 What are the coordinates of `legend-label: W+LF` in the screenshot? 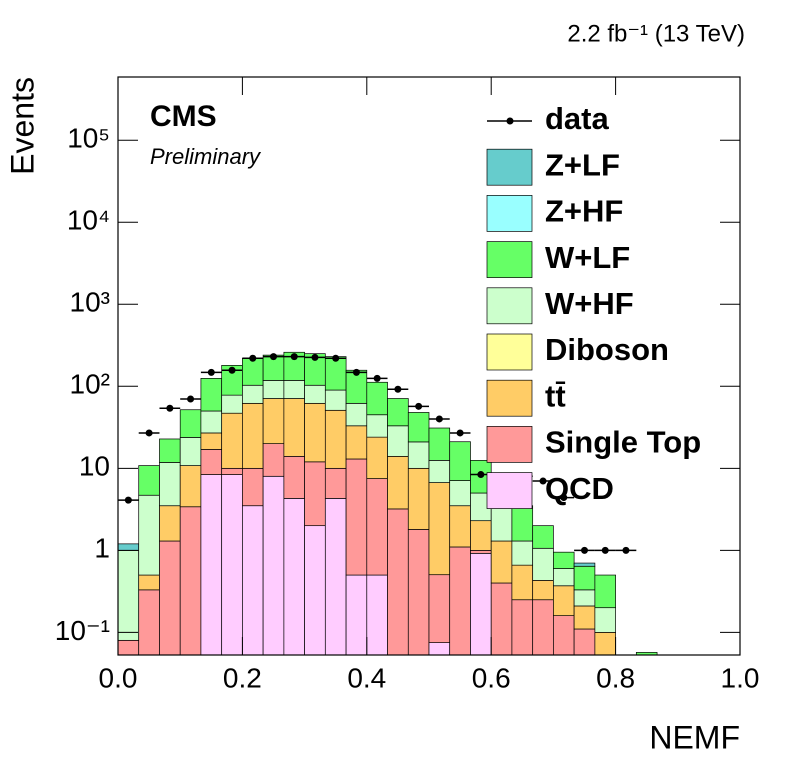 It's located at (587, 257).